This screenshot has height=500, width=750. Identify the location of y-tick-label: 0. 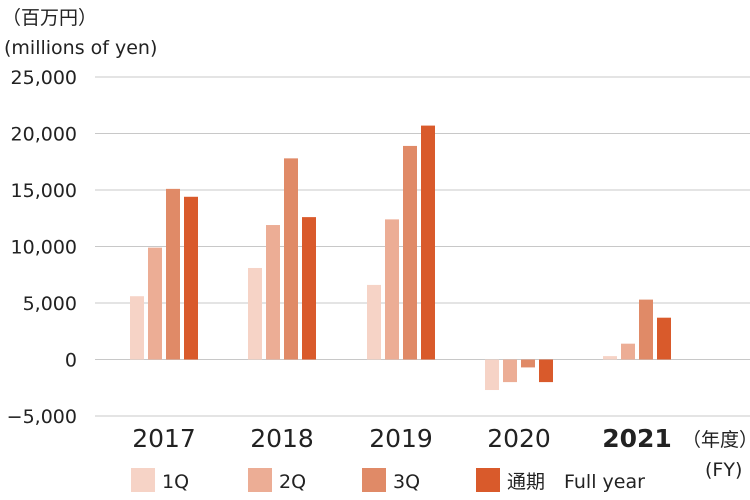
(71, 361).